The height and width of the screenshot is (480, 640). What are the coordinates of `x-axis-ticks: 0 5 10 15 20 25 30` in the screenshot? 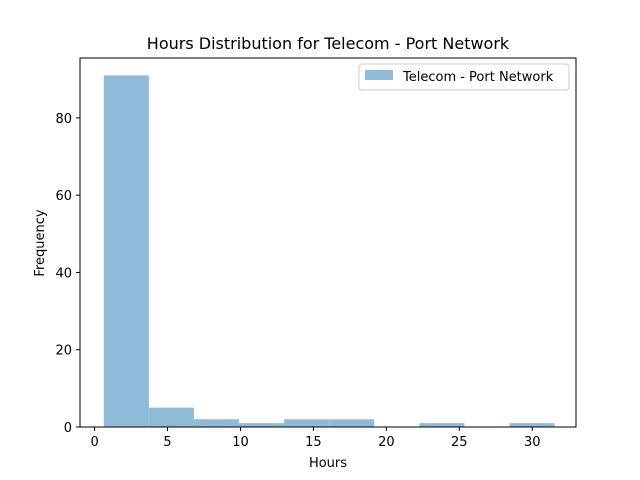 It's located at (315, 438).